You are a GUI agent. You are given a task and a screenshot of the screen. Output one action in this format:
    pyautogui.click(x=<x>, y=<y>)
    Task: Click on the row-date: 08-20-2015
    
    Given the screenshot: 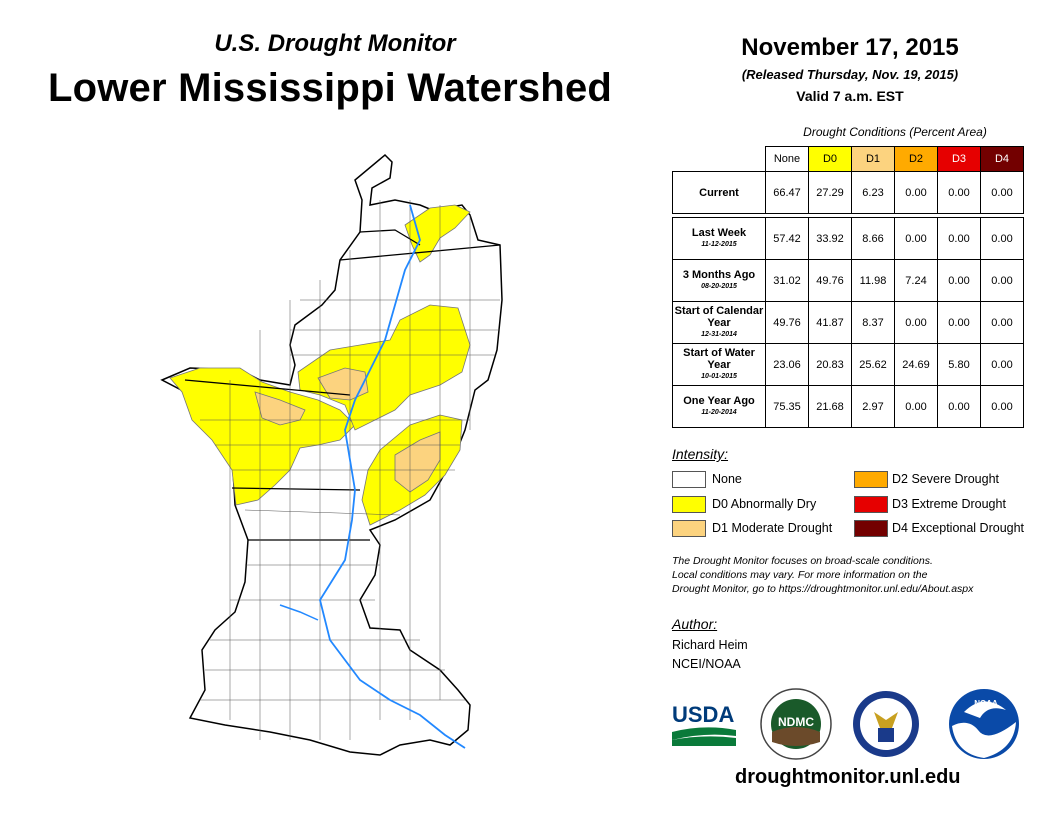 What is the action you would take?
    pyautogui.click(x=719, y=286)
    